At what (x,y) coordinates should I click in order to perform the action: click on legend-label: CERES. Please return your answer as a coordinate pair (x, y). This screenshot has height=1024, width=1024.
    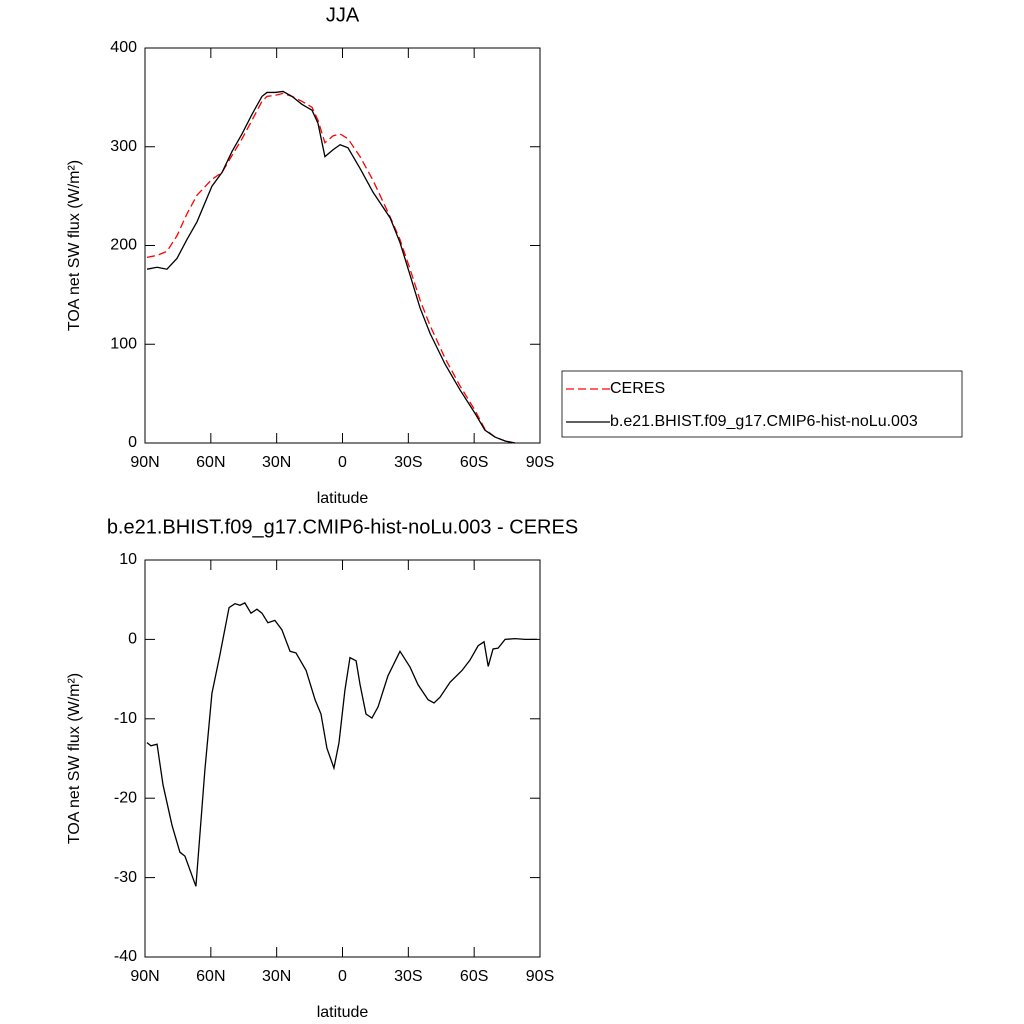
    Looking at the image, I should click on (637, 388).